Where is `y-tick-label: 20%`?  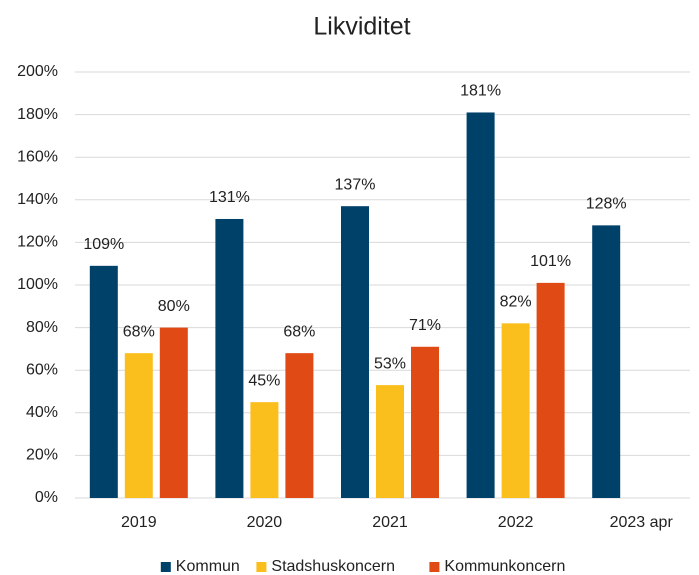 y-tick-label: 20% is located at coordinates (42, 455).